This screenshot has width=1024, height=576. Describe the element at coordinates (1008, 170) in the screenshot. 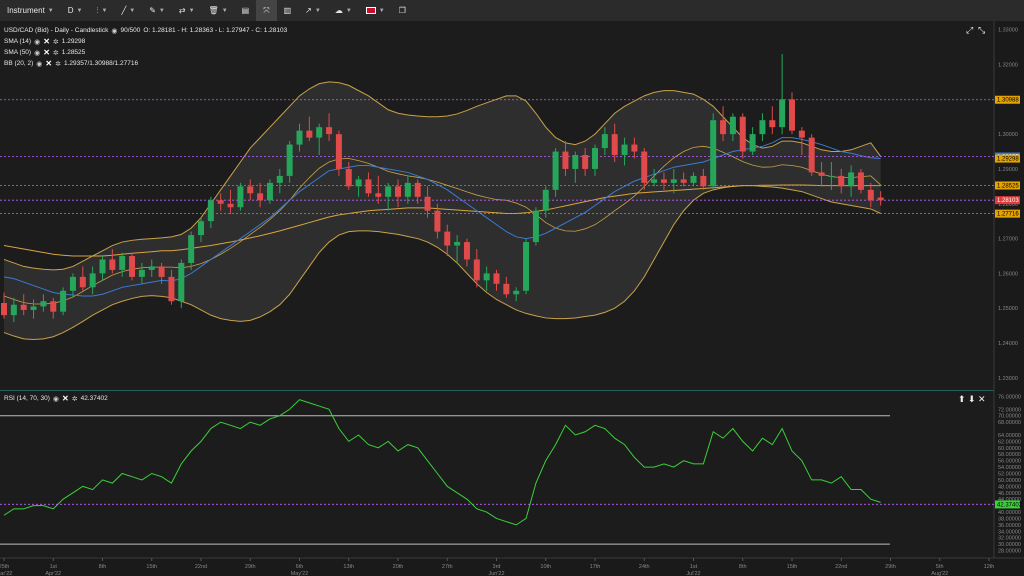

I see `price-tick-label: 1.29000` at that location.